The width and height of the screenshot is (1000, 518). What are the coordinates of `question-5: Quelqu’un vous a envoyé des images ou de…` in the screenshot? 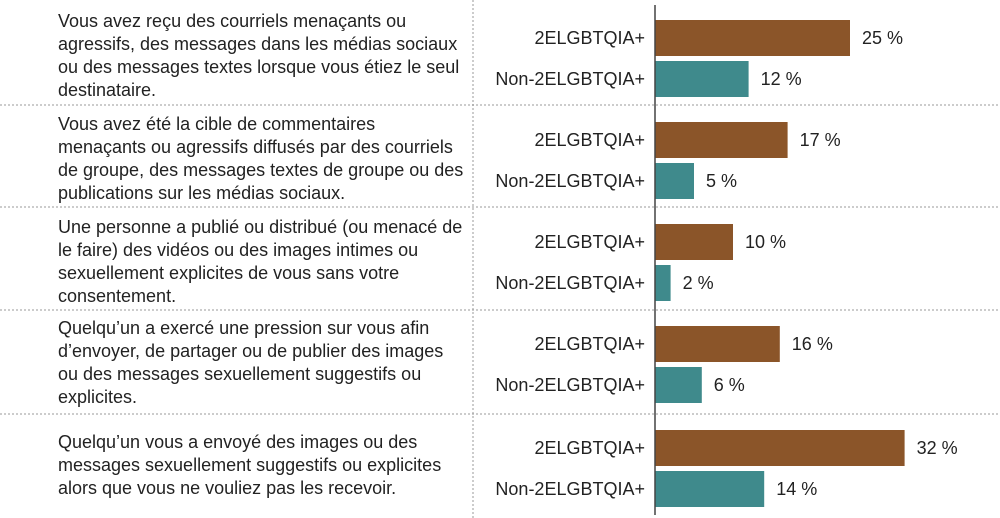 It's located at (250, 465).